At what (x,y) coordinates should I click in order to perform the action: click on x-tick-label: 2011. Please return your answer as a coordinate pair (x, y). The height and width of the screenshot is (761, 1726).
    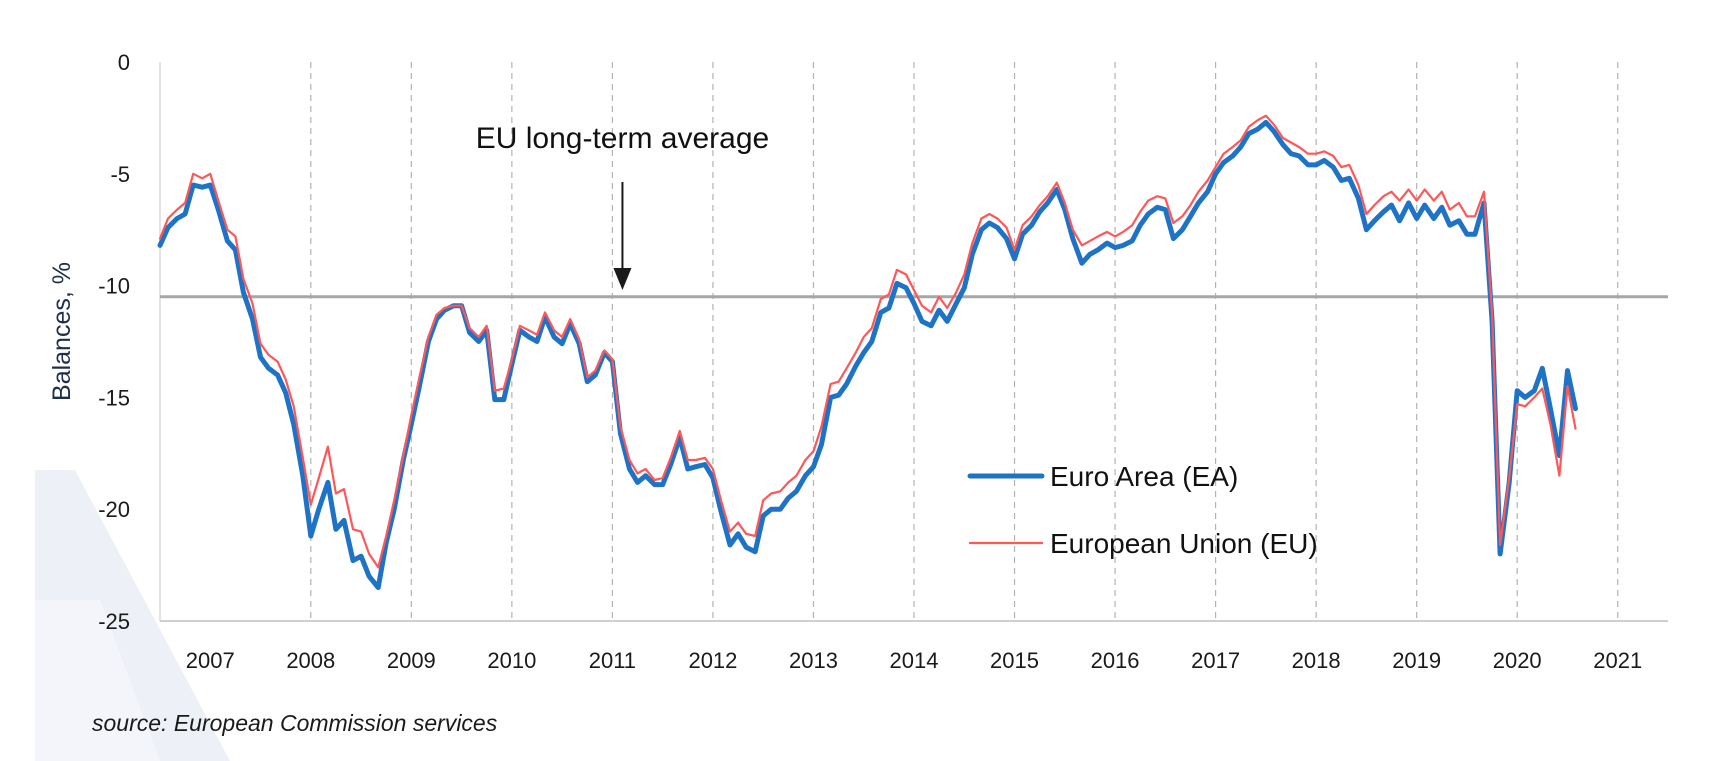
    Looking at the image, I should click on (612, 660).